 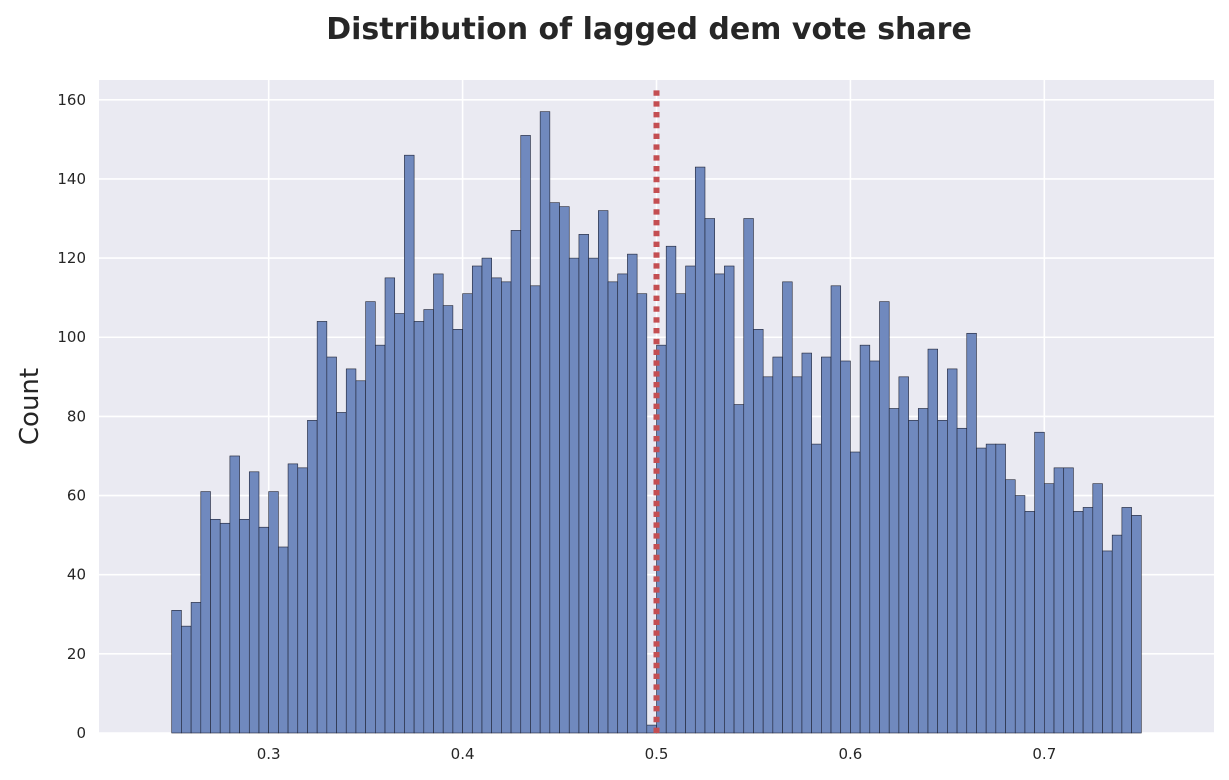 What do you see at coordinates (71, 100) in the screenshot?
I see `y-tick-label: 160` at bounding box center [71, 100].